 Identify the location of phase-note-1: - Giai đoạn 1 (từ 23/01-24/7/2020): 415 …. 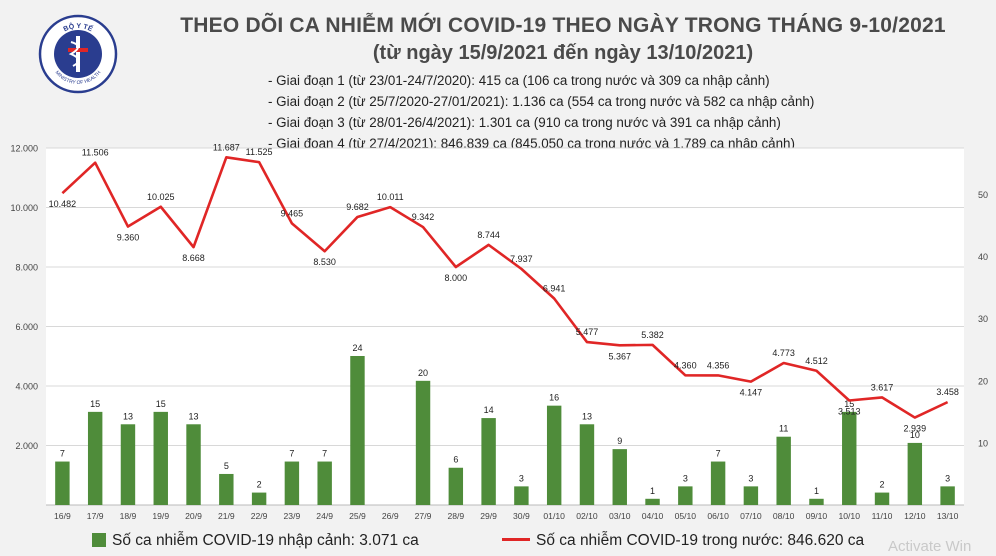
(519, 80).